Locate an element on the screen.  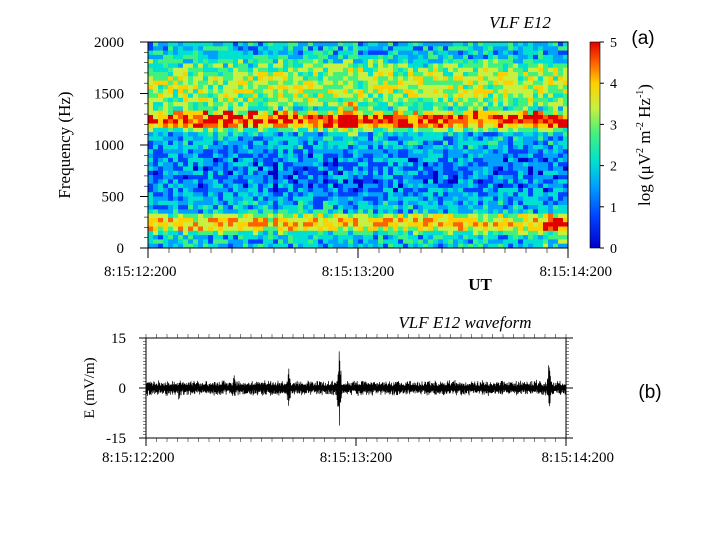
colorbar-label: log (μV2 m-2 Hz-1) is located at coordinates (644, 145).